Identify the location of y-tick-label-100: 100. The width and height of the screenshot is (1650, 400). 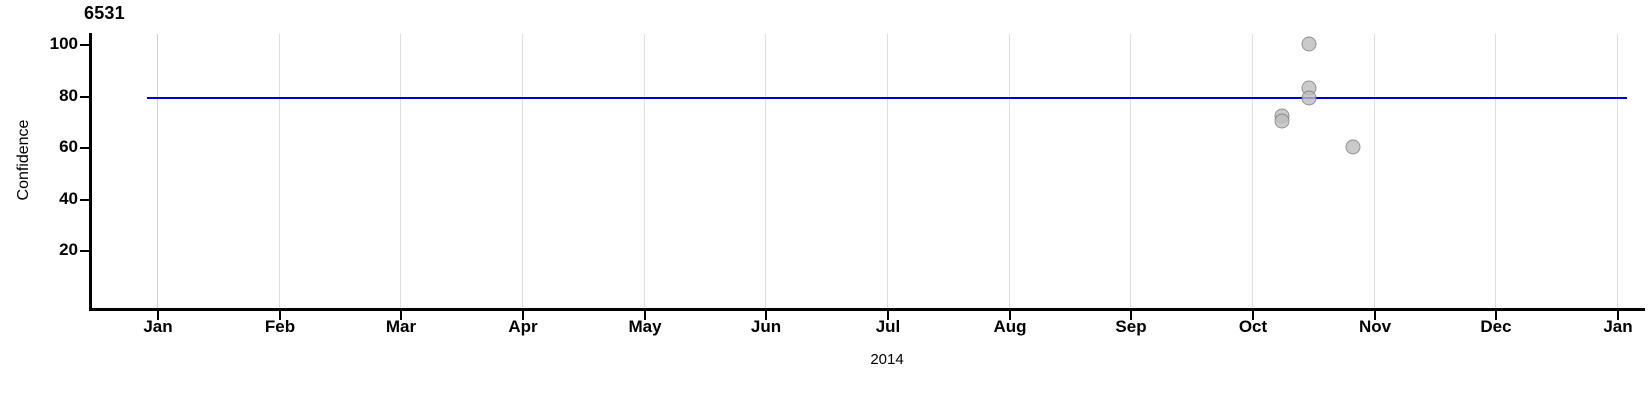
(63, 43).